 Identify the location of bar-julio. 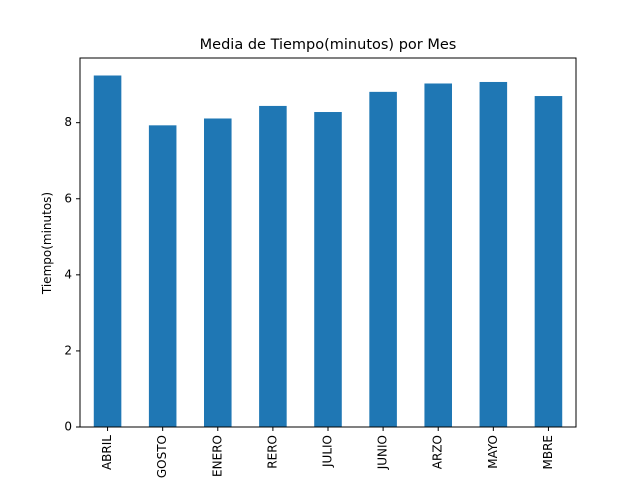
(328, 270).